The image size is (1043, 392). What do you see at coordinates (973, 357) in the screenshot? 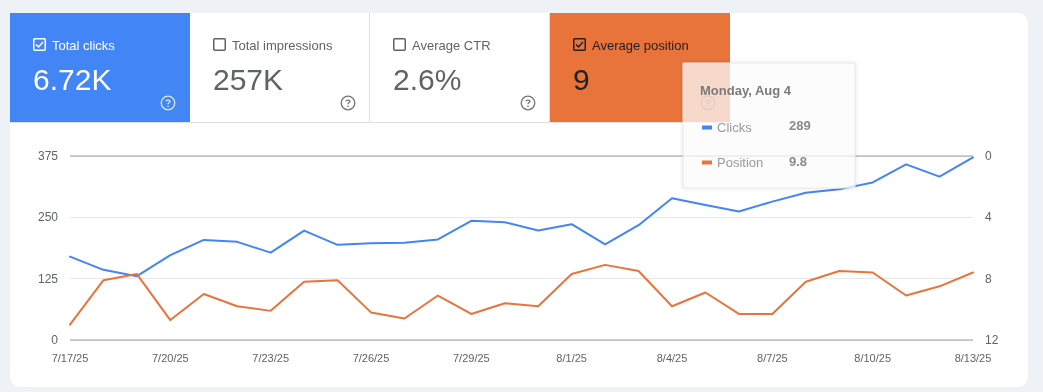
I see `x-tick-label: 8/13/25` at bounding box center [973, 357].